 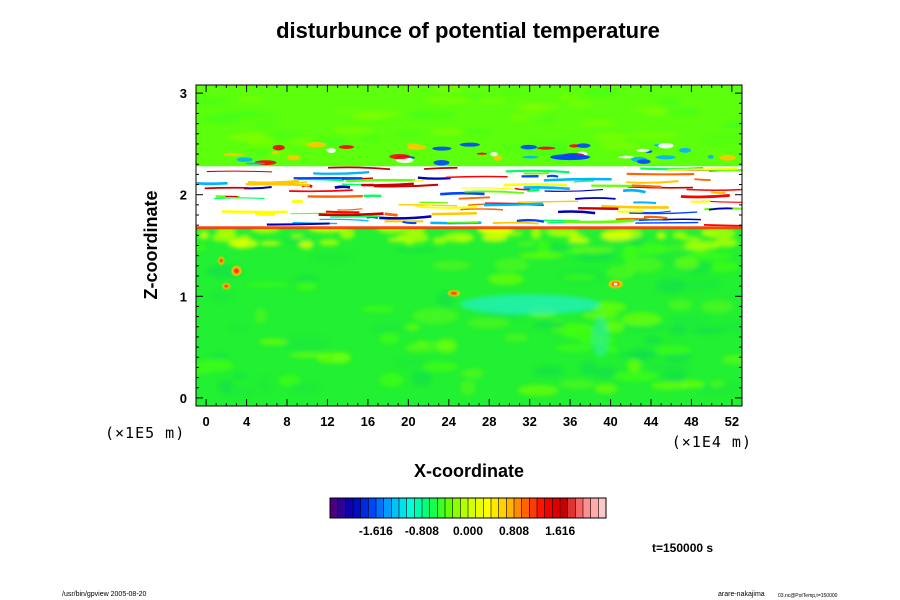 I want to click on colorbar-tick-label: 1.616, so click(x=560, y=531).